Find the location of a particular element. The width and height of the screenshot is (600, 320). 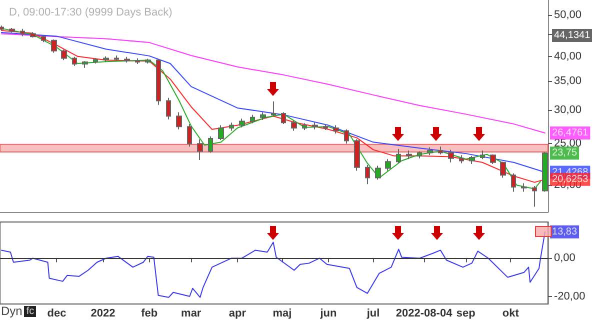

text: 44,1341 is located at coordinates (572, 35).